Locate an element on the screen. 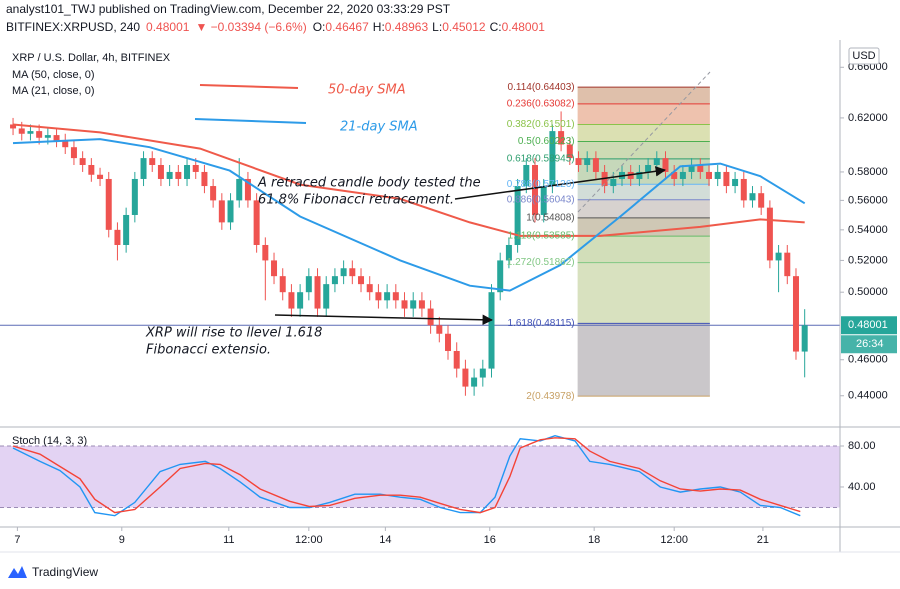 Image resolution: width=900 pixels, height=589 pixels. stoch-pane is located at coordinates (420, 475).